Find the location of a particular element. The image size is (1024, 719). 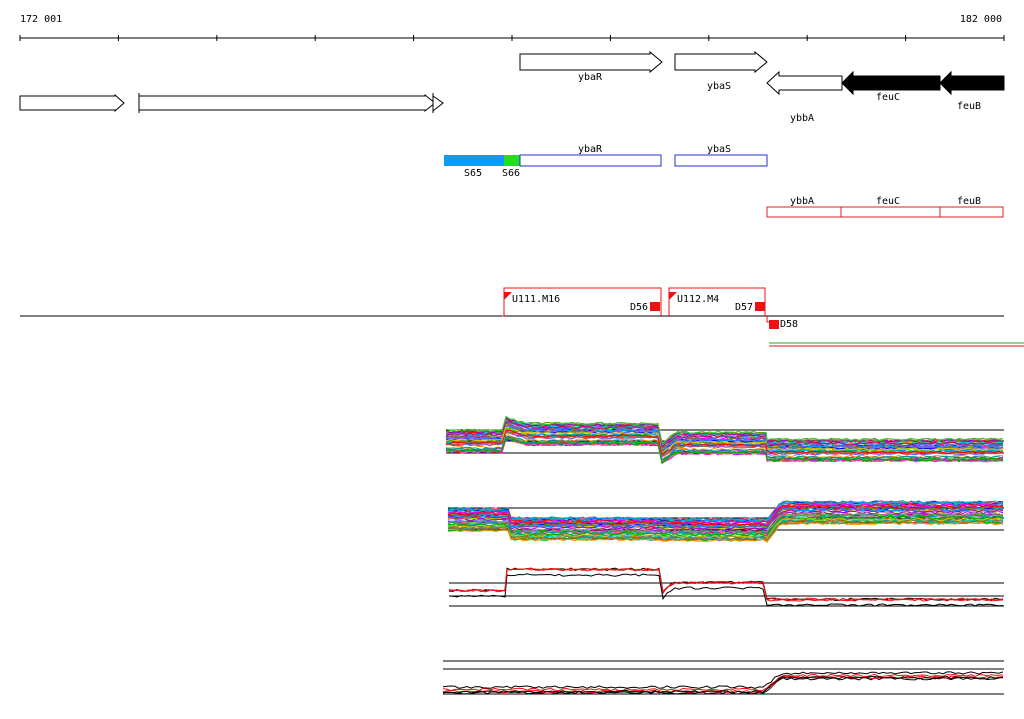

gene-left-1-arrow is located at coordinates (72, 103).